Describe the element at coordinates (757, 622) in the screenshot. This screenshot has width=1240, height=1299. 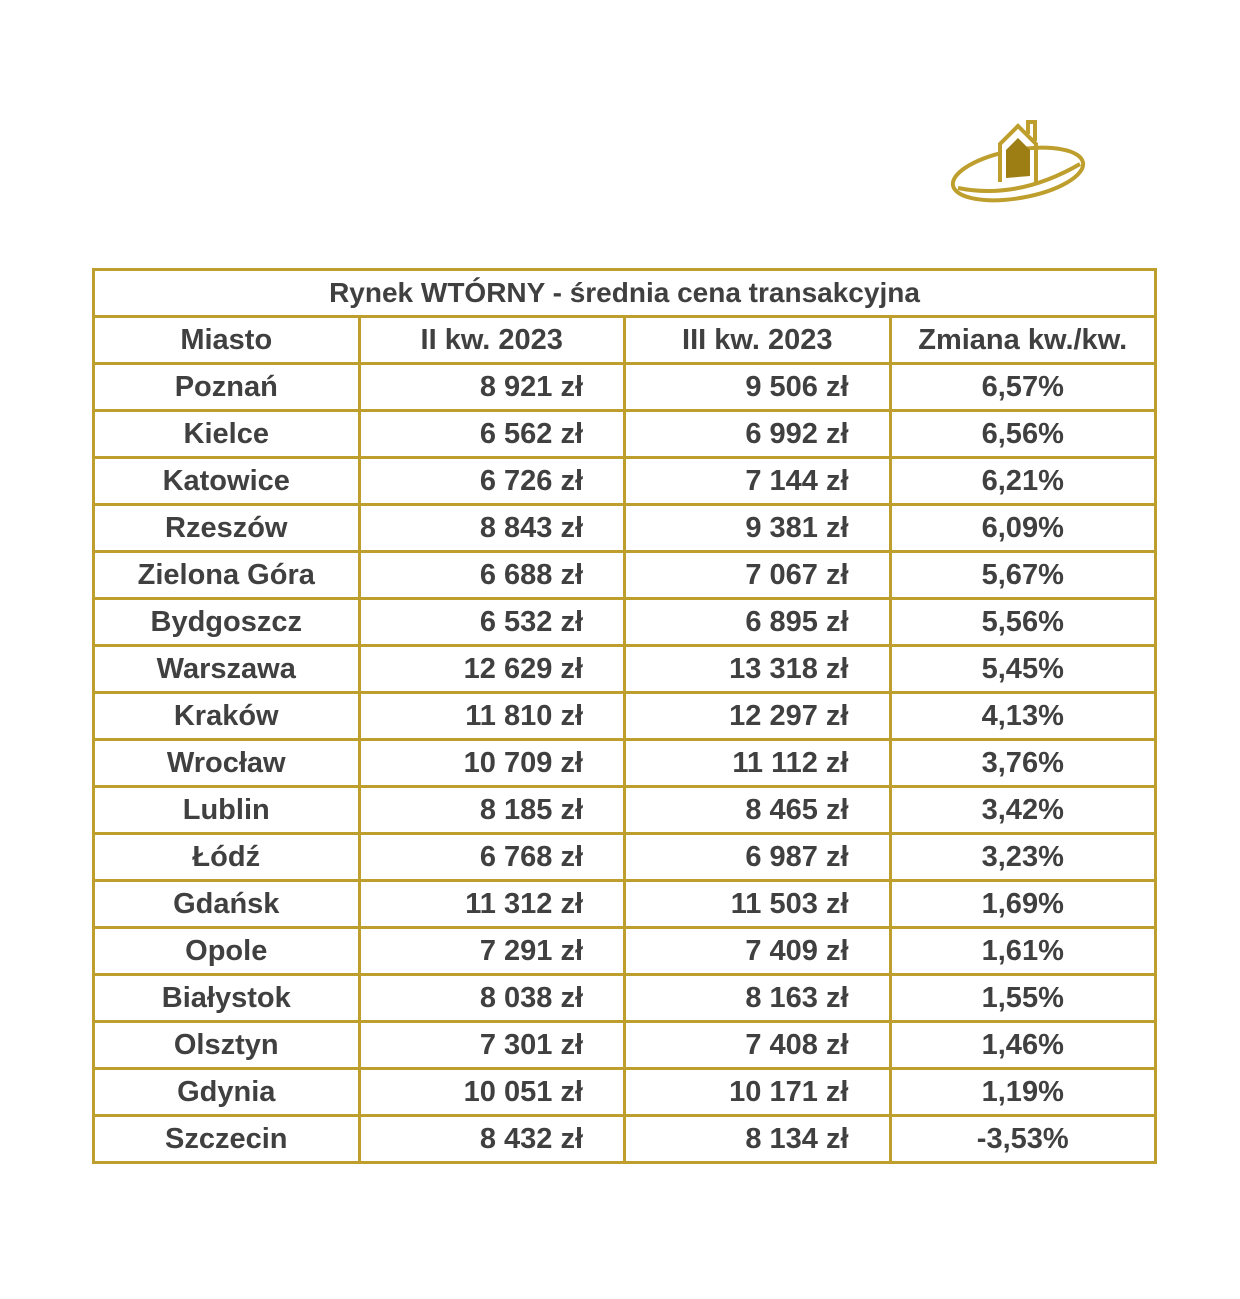
I see `q3-price-cell: 6 895 zł` at that location.